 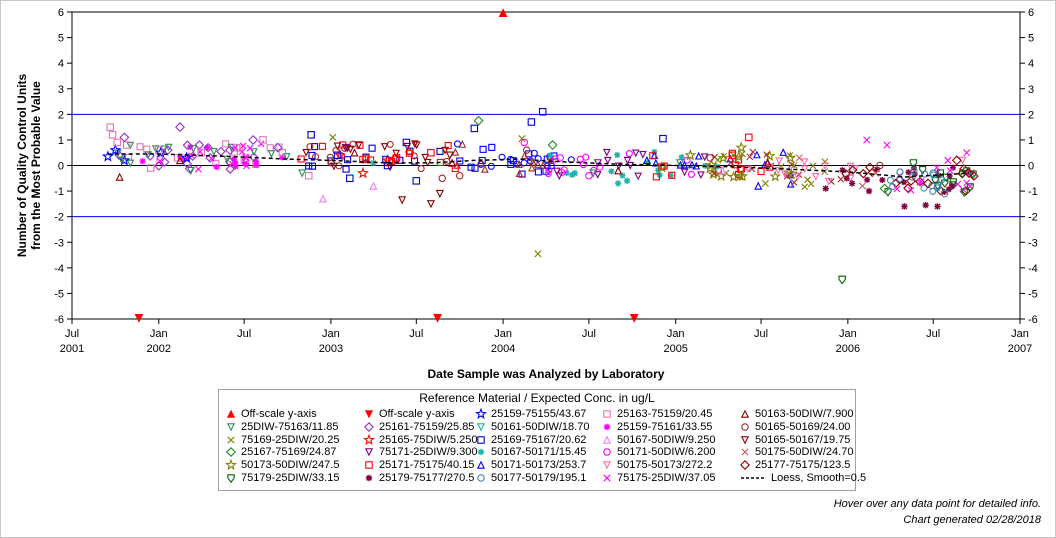 I want to click on y-tick-label-left: -2, so click(x=59, y=218).